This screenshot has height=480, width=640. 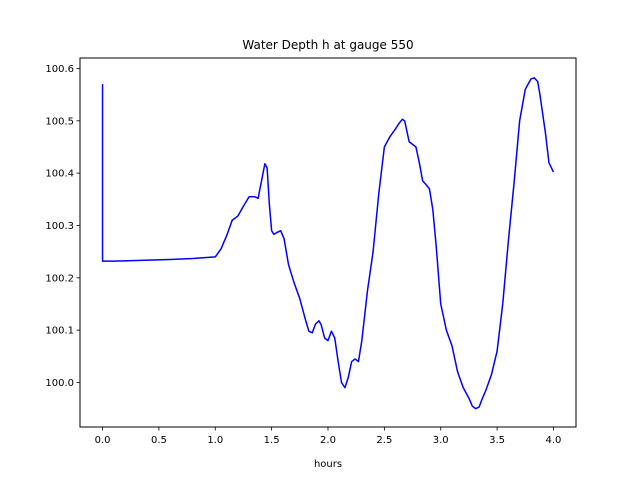 What do you see at coordinates (328, 464) in the screenshot?
I see `x-axis-label: hours` at bounding box center [328, 464].